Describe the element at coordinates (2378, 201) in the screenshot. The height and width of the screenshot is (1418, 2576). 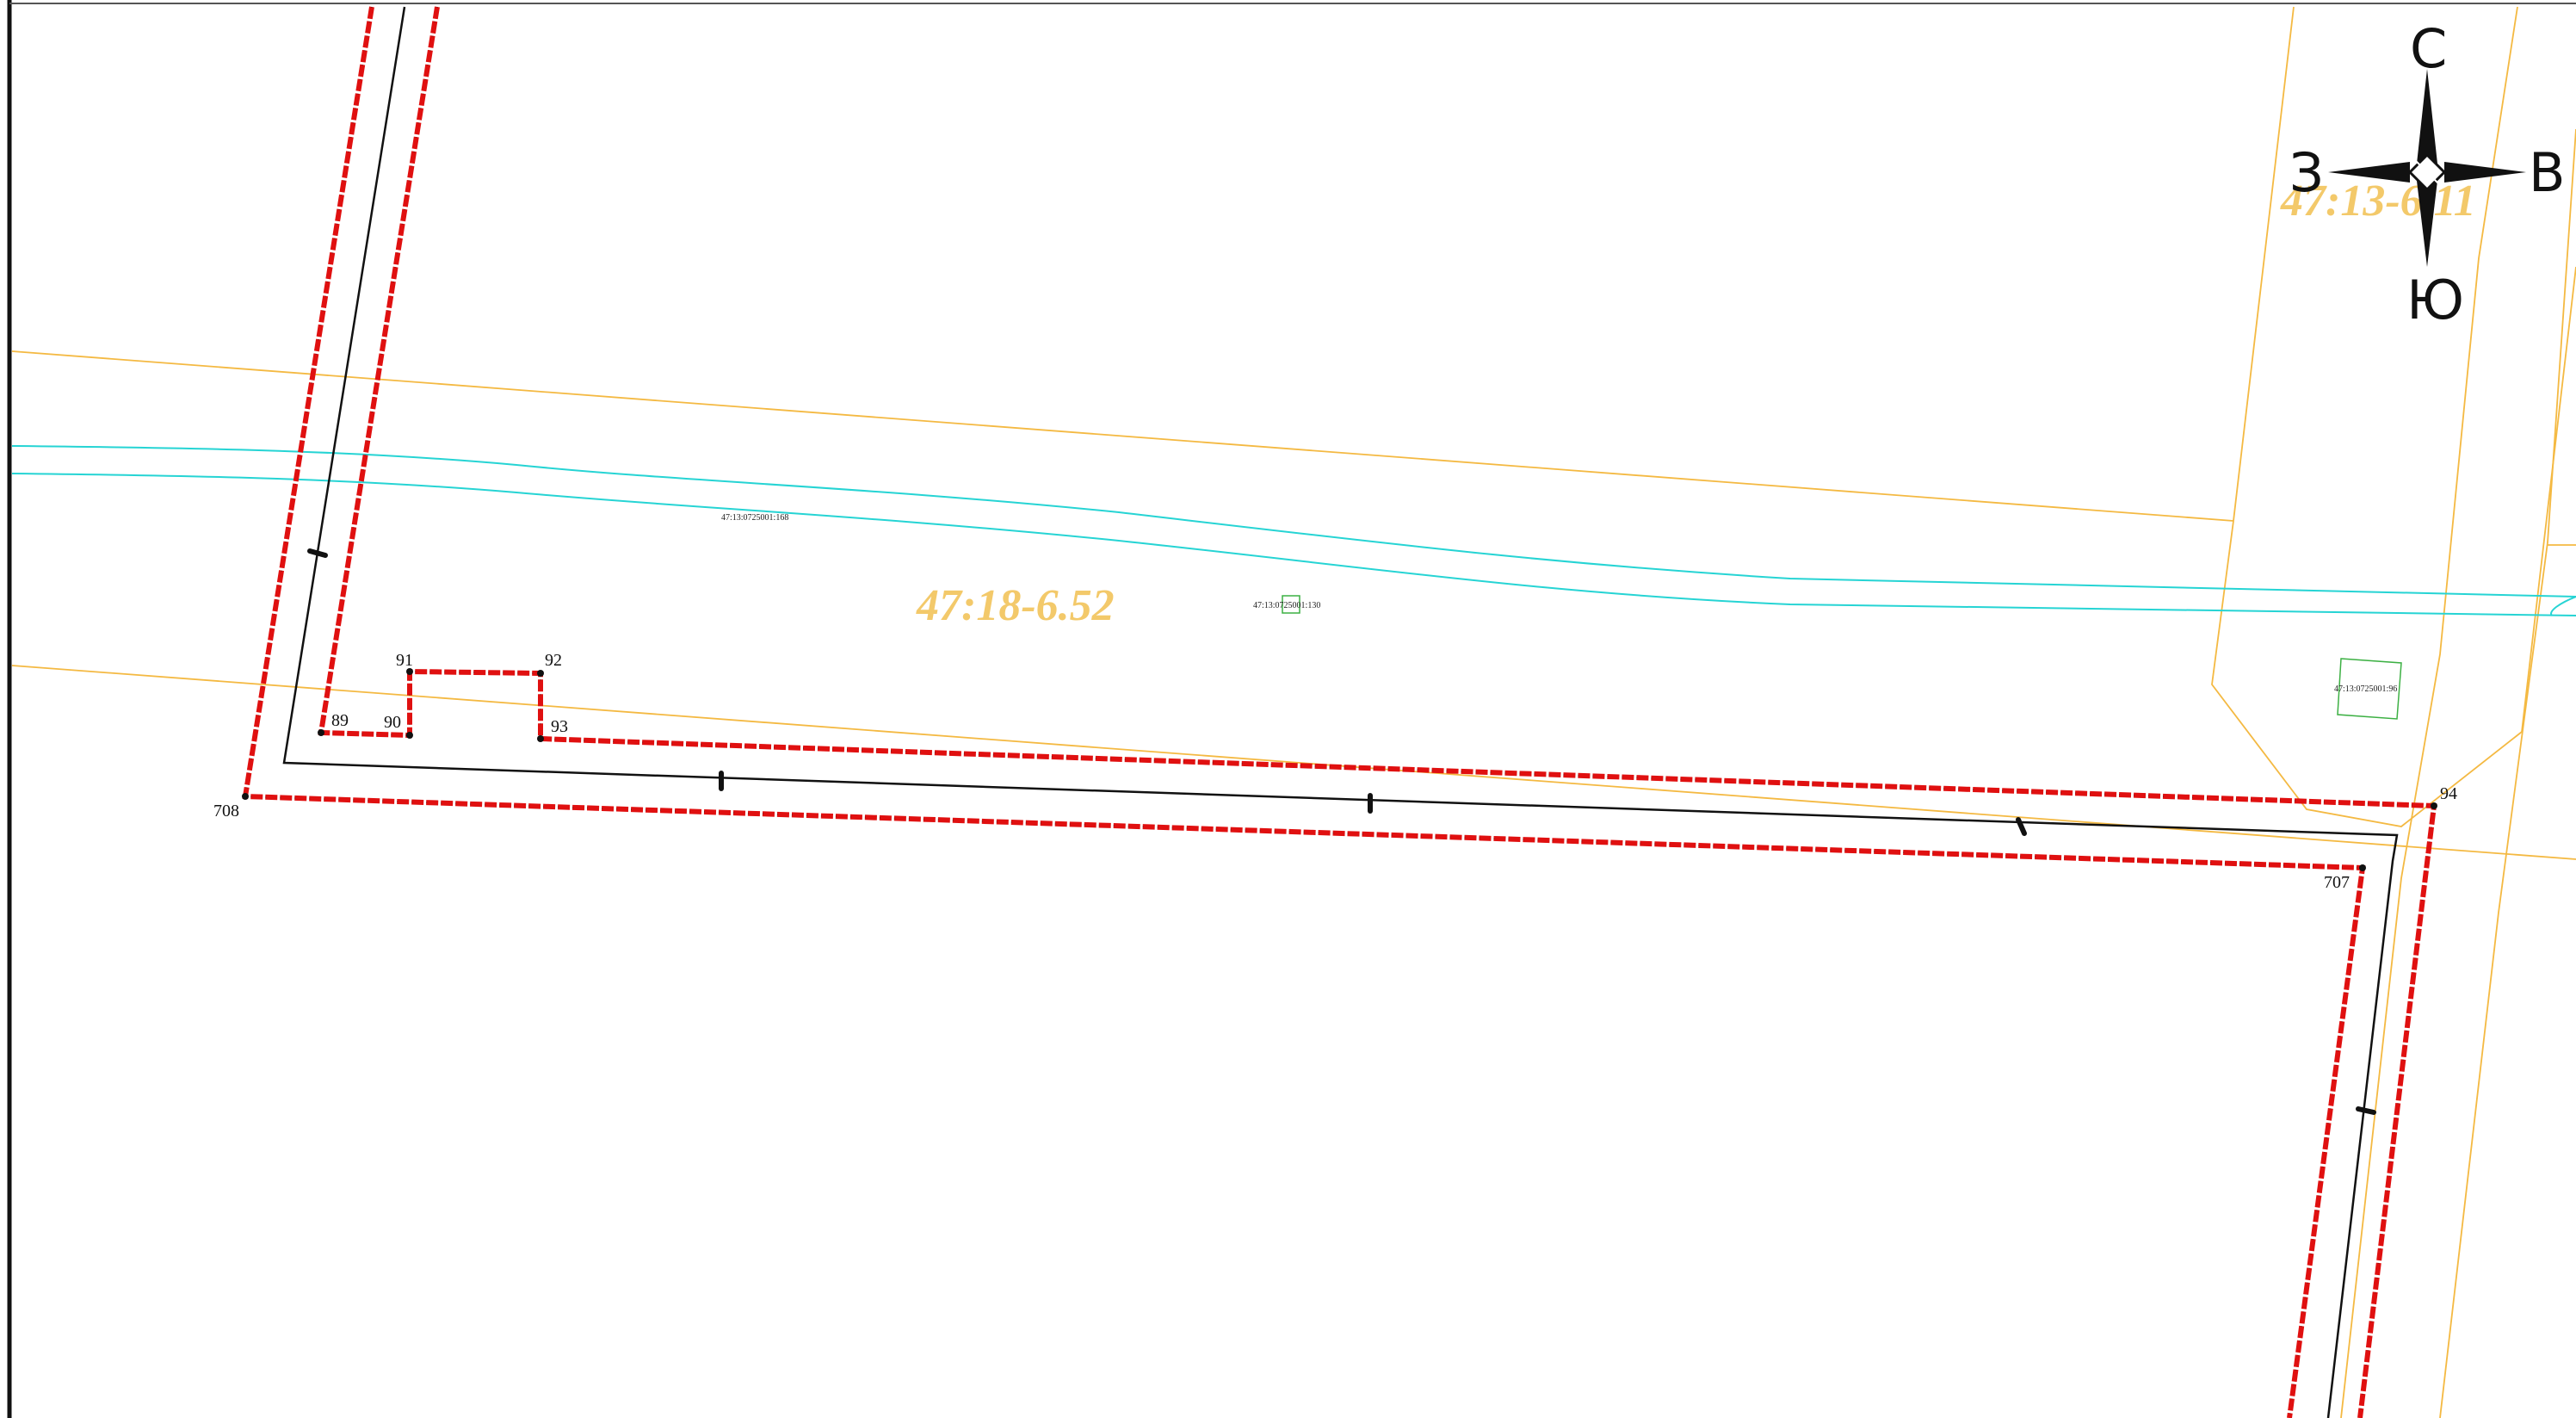
I see `zone-label-ne: 47:13-6.11` at that location.